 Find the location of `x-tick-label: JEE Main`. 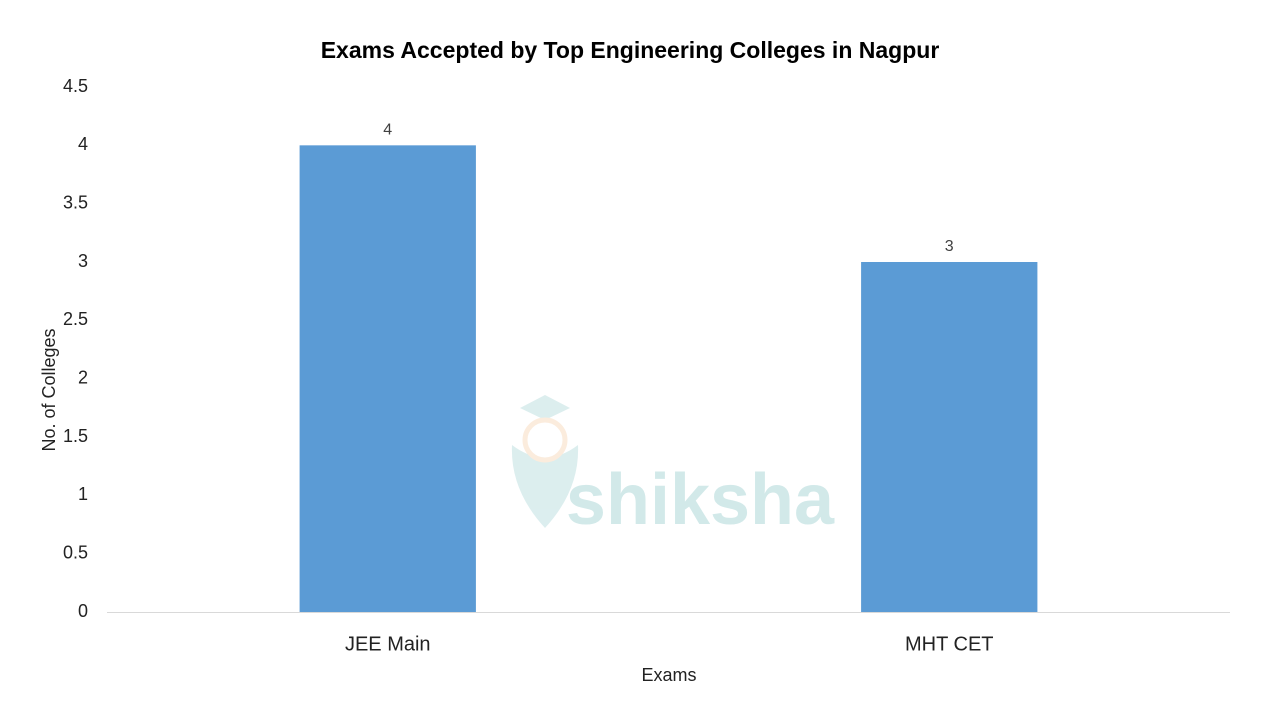

x-tick-label: JEE Main is located at coordinates (388, 644).